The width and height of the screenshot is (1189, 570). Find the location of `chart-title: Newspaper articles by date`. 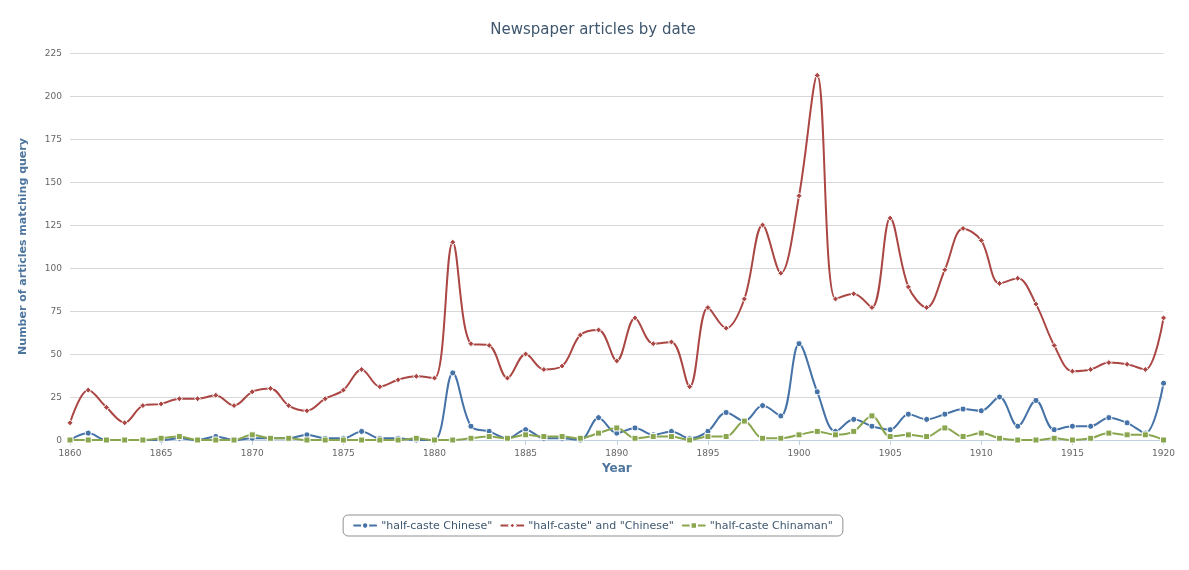

chart-title: Newspaper articles by date is located at coordinates (593, 28).